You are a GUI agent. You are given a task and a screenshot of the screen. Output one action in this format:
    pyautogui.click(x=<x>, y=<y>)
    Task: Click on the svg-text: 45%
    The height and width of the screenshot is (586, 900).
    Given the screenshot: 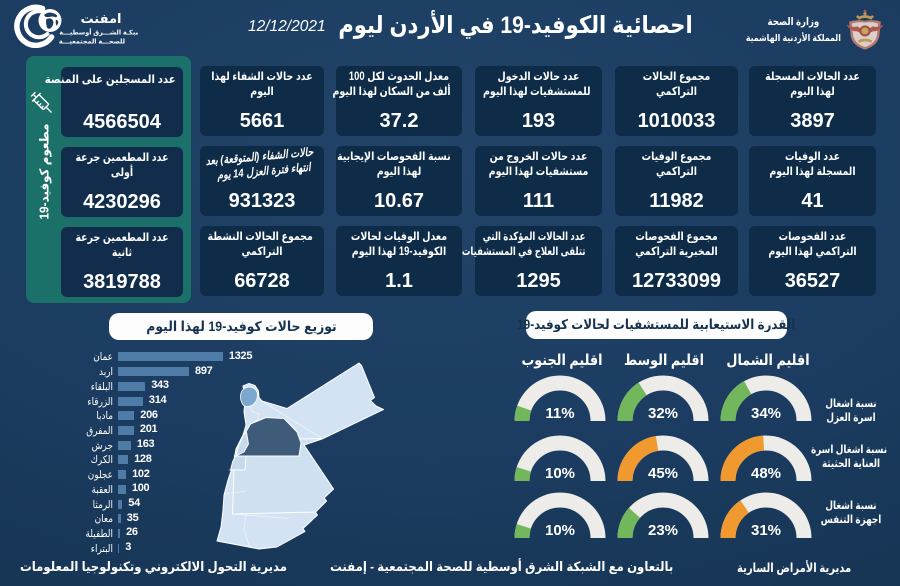 What is the action you would take?
    pyautogui.click(x=663, y=473)
    